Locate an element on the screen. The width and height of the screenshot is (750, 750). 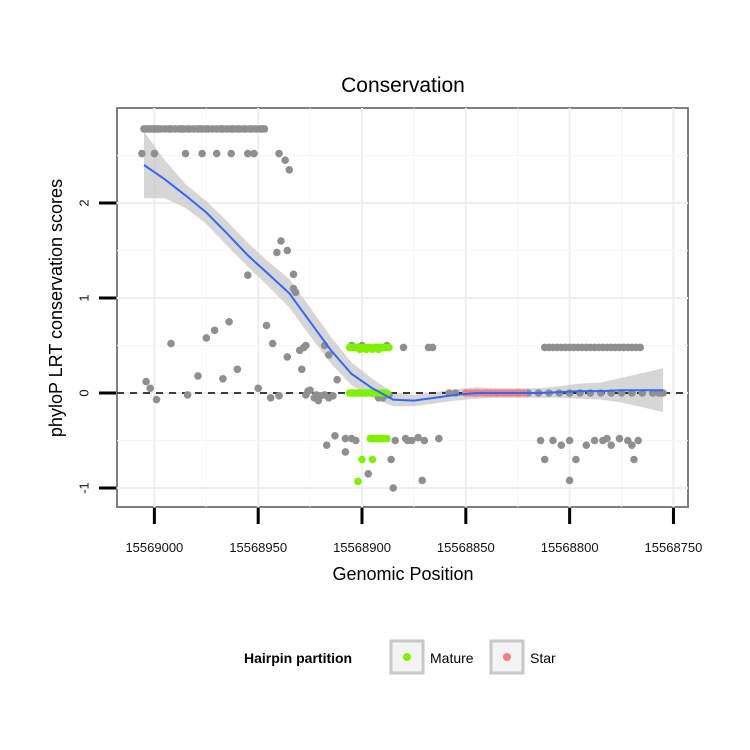
legend-label-mature: Mature is located at coordinates (452, 658).